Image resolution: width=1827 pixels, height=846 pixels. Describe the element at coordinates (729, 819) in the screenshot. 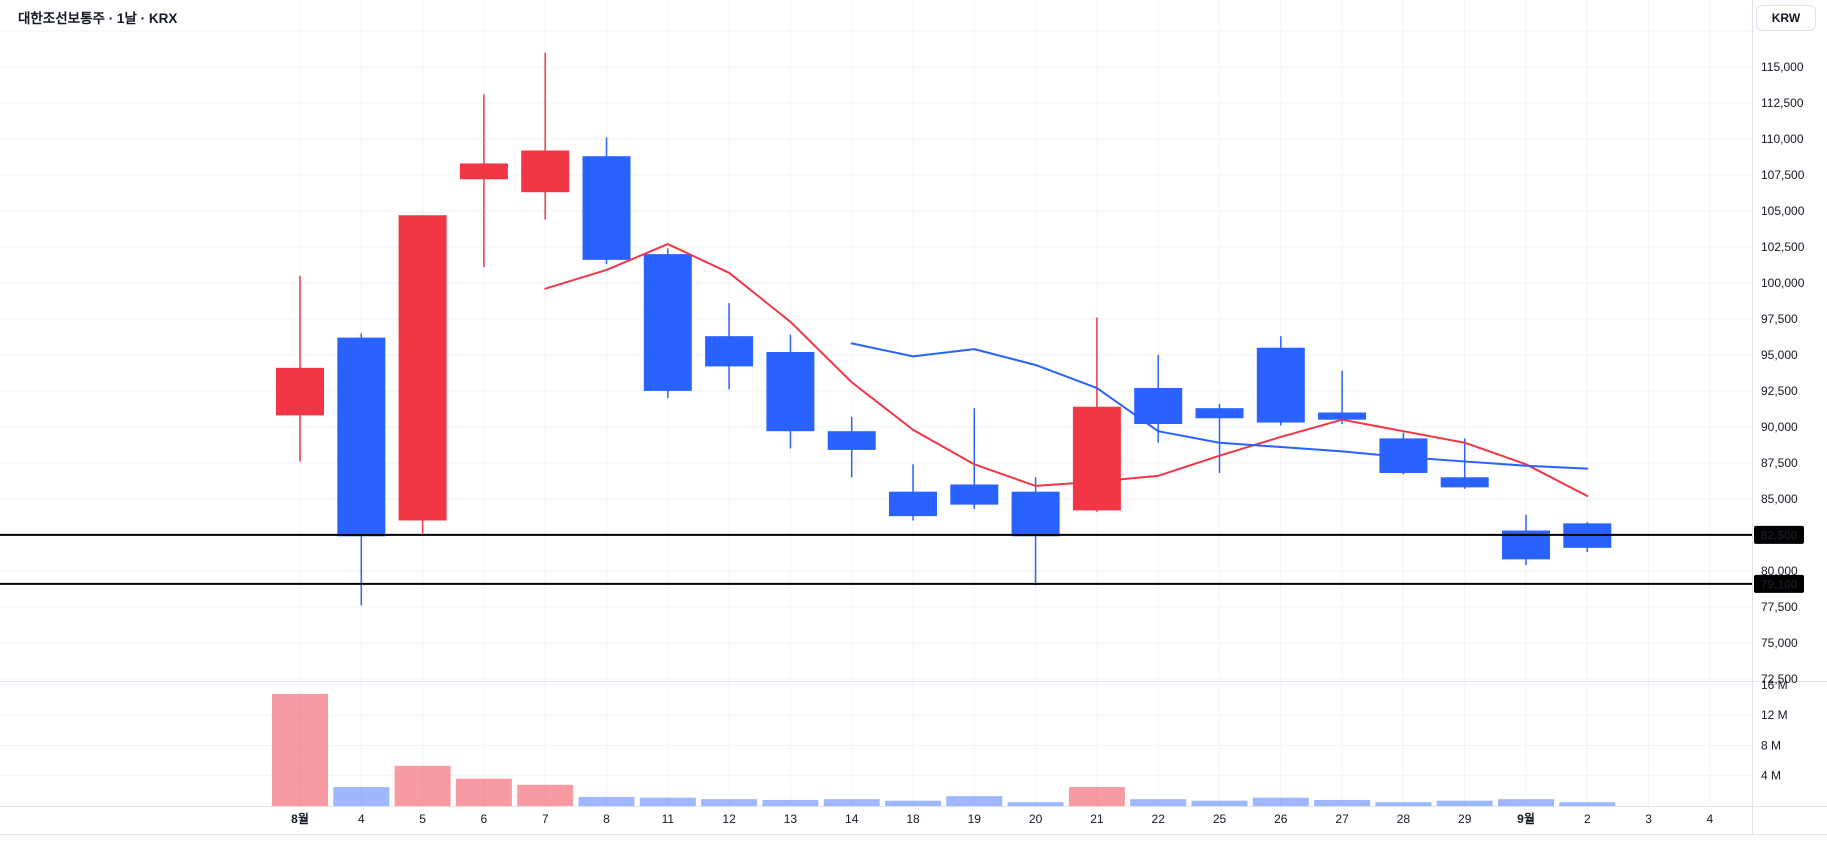

I see `time-axis-label: 12` at that location.